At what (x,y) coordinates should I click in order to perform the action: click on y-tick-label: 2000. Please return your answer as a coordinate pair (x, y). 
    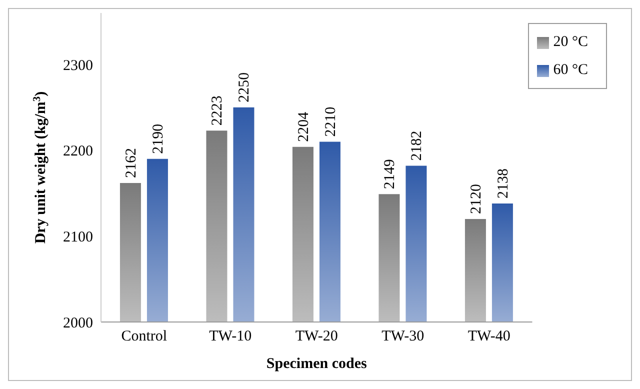
    Looking at the image, I should click on (78, 323).